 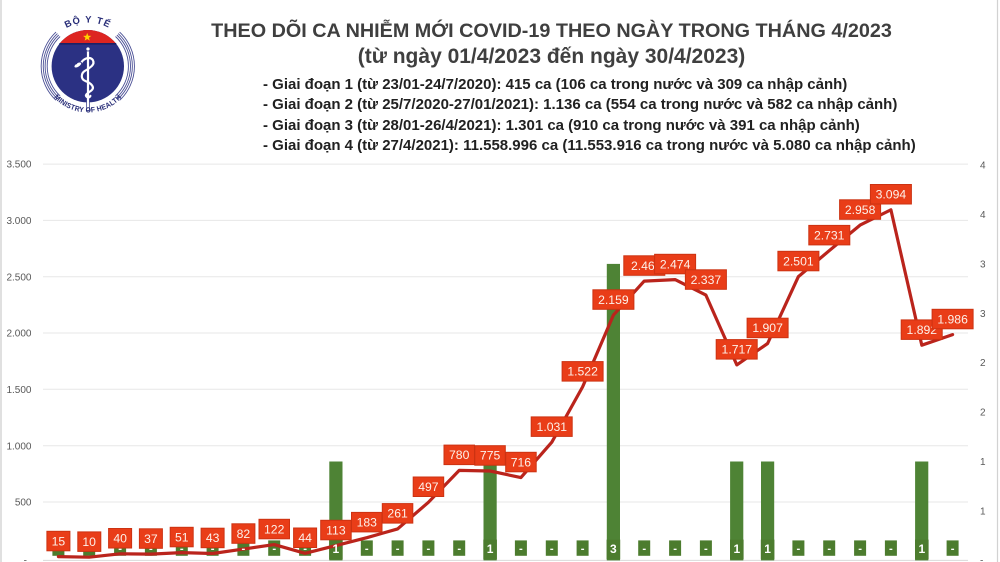 I want to click on svg-text: 261, so click(x=397, y=514).